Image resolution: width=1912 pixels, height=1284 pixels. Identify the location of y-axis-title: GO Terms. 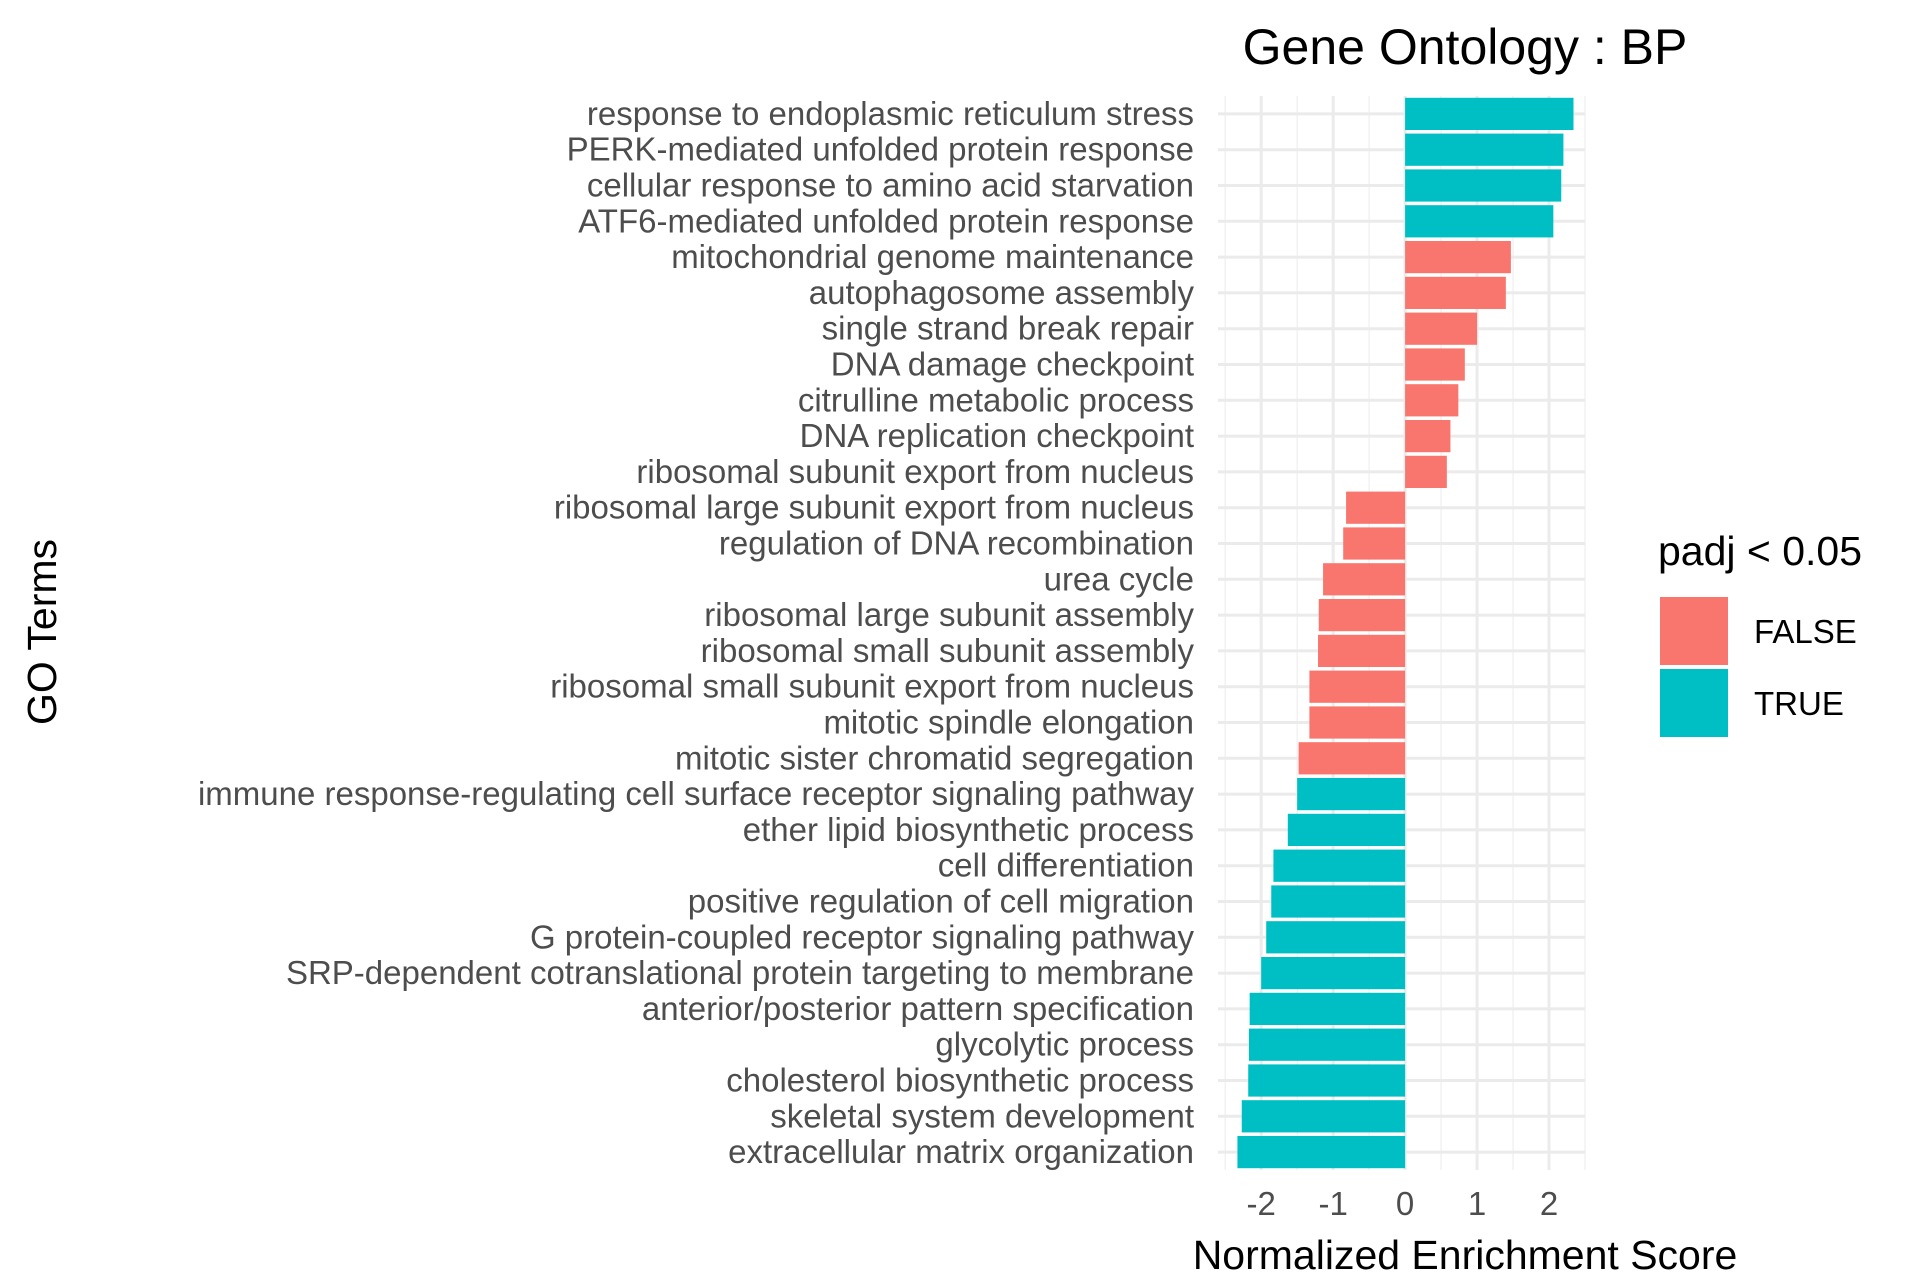
(42, 632).